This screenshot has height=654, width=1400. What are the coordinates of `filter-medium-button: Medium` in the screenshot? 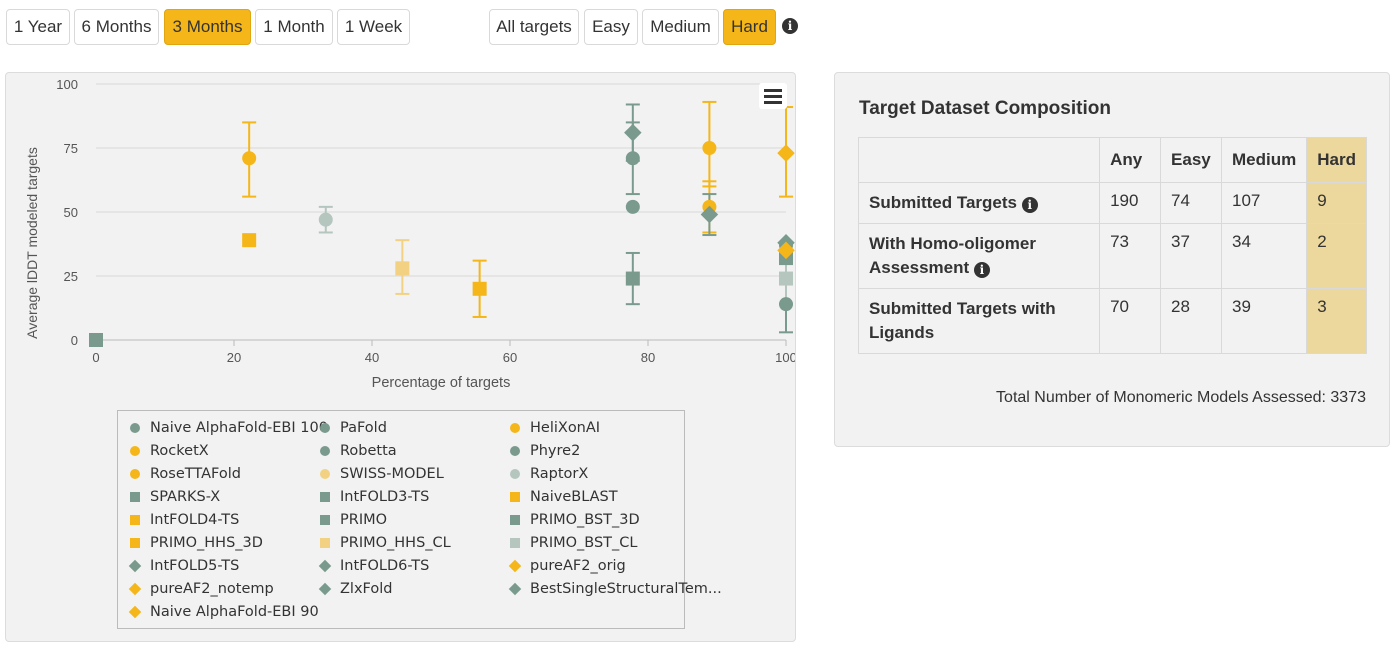 It's located at (680, 27).